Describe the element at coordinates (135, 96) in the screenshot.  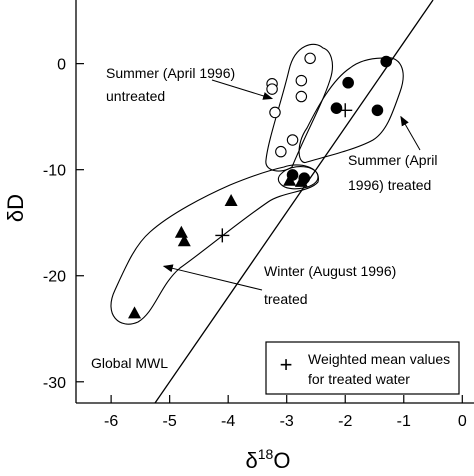
I see `annotation-summer-untreated-line2: untreated` at that location.